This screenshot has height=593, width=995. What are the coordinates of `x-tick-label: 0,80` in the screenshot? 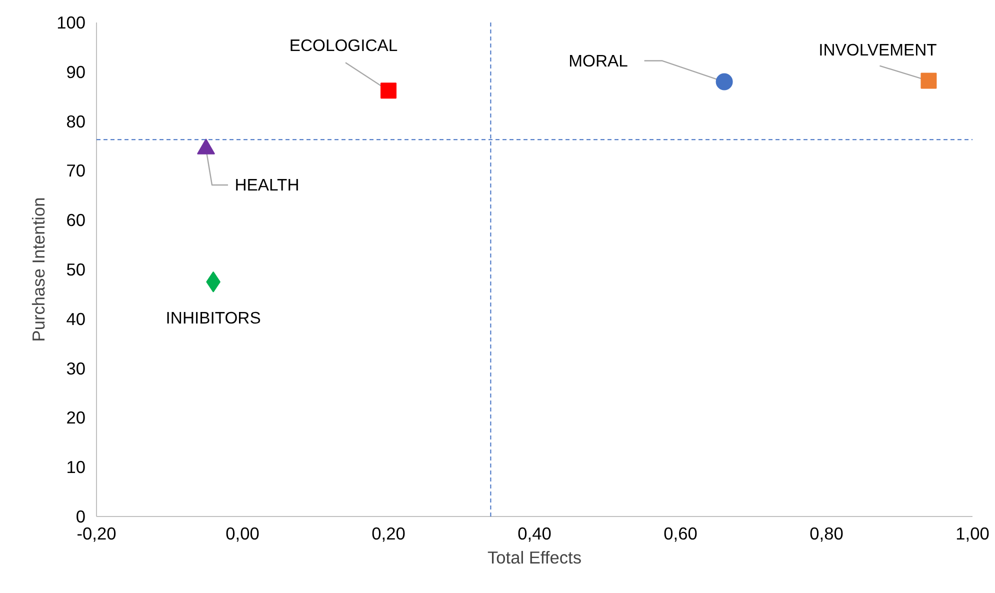 It's located at (827, 534).